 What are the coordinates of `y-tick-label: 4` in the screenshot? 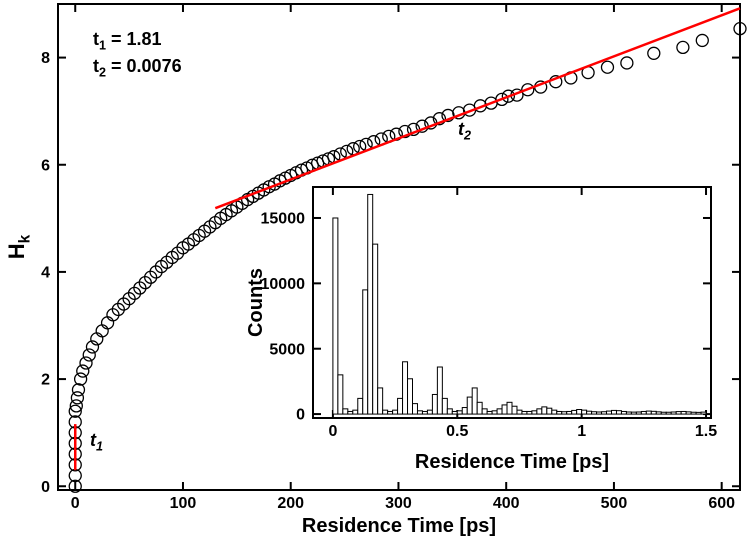 It's located at (45, 273).